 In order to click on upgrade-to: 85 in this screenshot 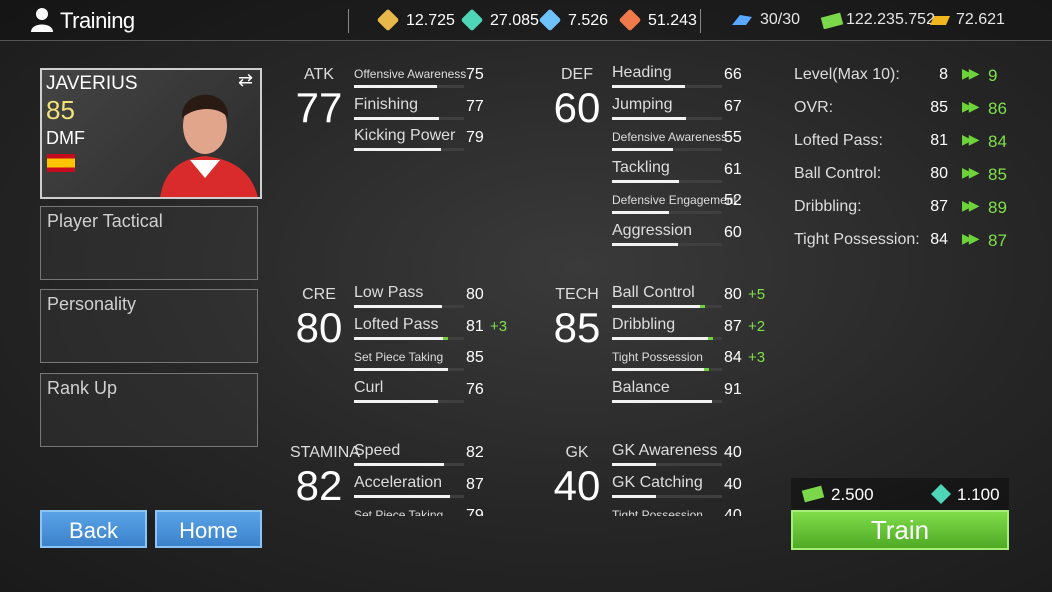, I will do `click(997, 174)`.